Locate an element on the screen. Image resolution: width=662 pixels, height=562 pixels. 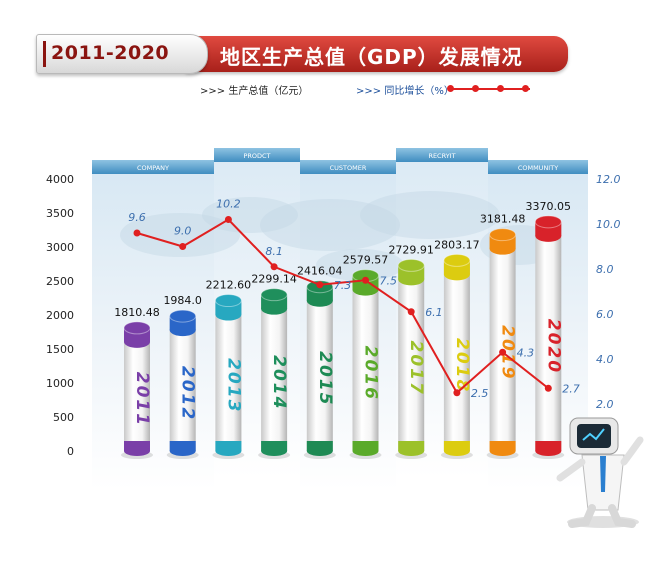
title-banner: 2011-2020 地区生产总值（GDP）发展情况 is located at coordinates (302, 54).